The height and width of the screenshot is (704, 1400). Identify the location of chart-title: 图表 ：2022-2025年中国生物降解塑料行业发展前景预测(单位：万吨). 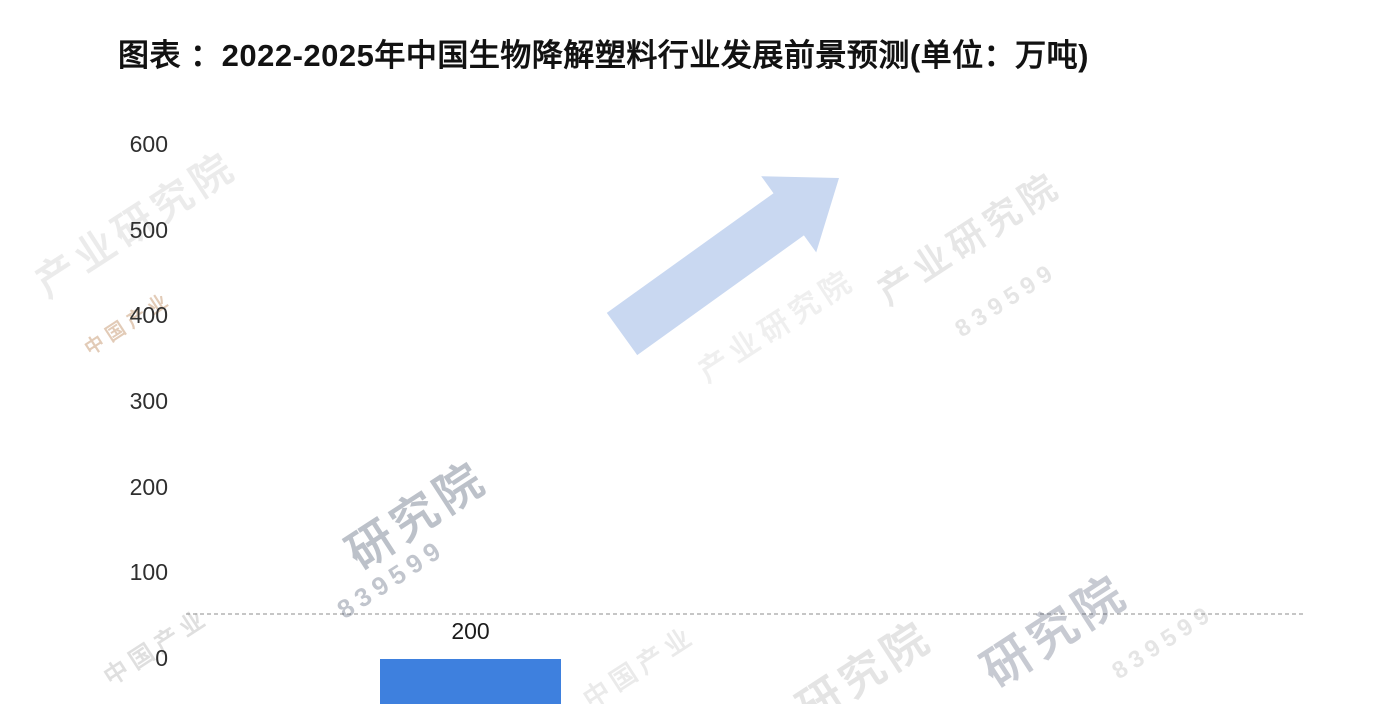
(604, 55).